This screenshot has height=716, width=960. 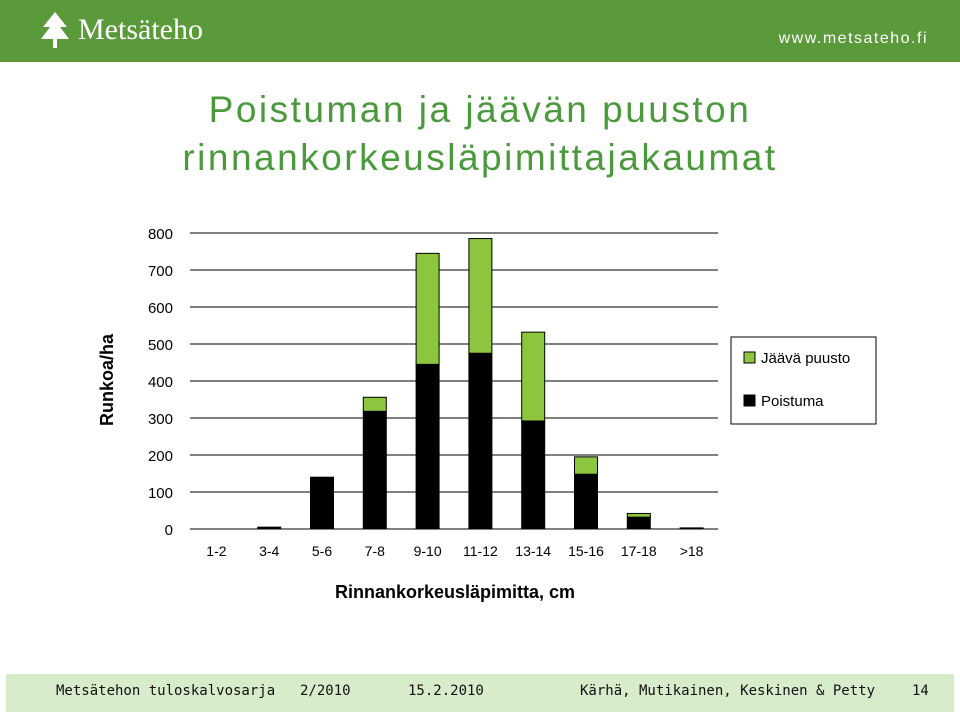 I want to click on x-tick-label: 15-16, so click(x=586, y=551).